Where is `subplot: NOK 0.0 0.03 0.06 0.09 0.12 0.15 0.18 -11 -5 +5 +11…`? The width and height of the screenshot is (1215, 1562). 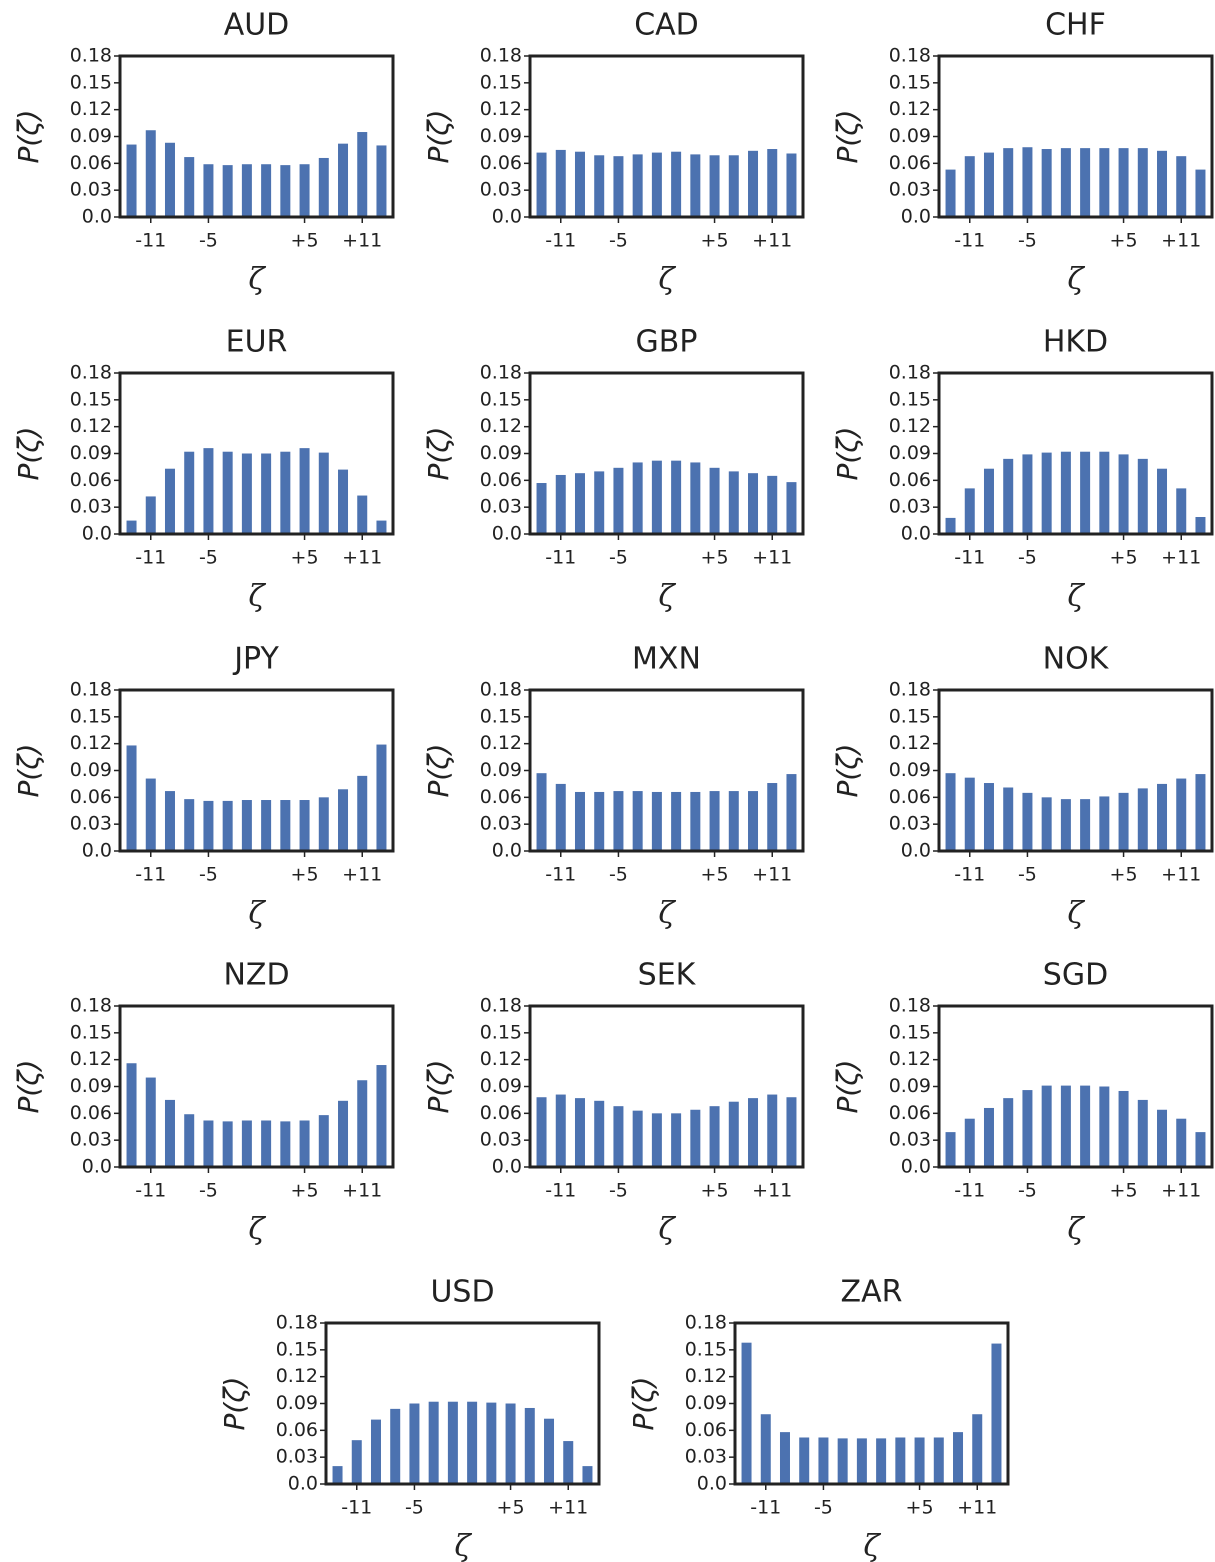 subplot: NOK 0.0 0.03 0.06 0.09 0.12 0.15 0.18 -11 -5 +5 +11… is located at coordinates (1022, 786).